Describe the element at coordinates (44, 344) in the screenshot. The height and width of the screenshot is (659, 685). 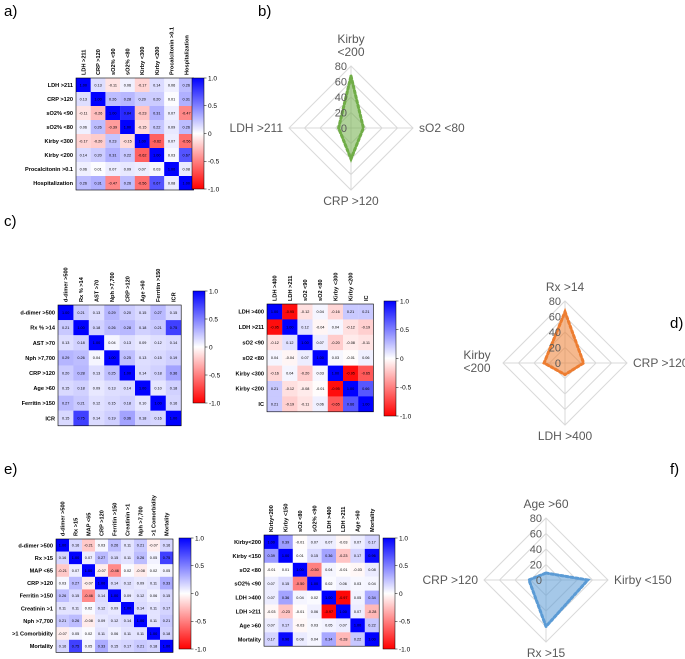
I see `heatmap-row-label: AST >70` at that location.